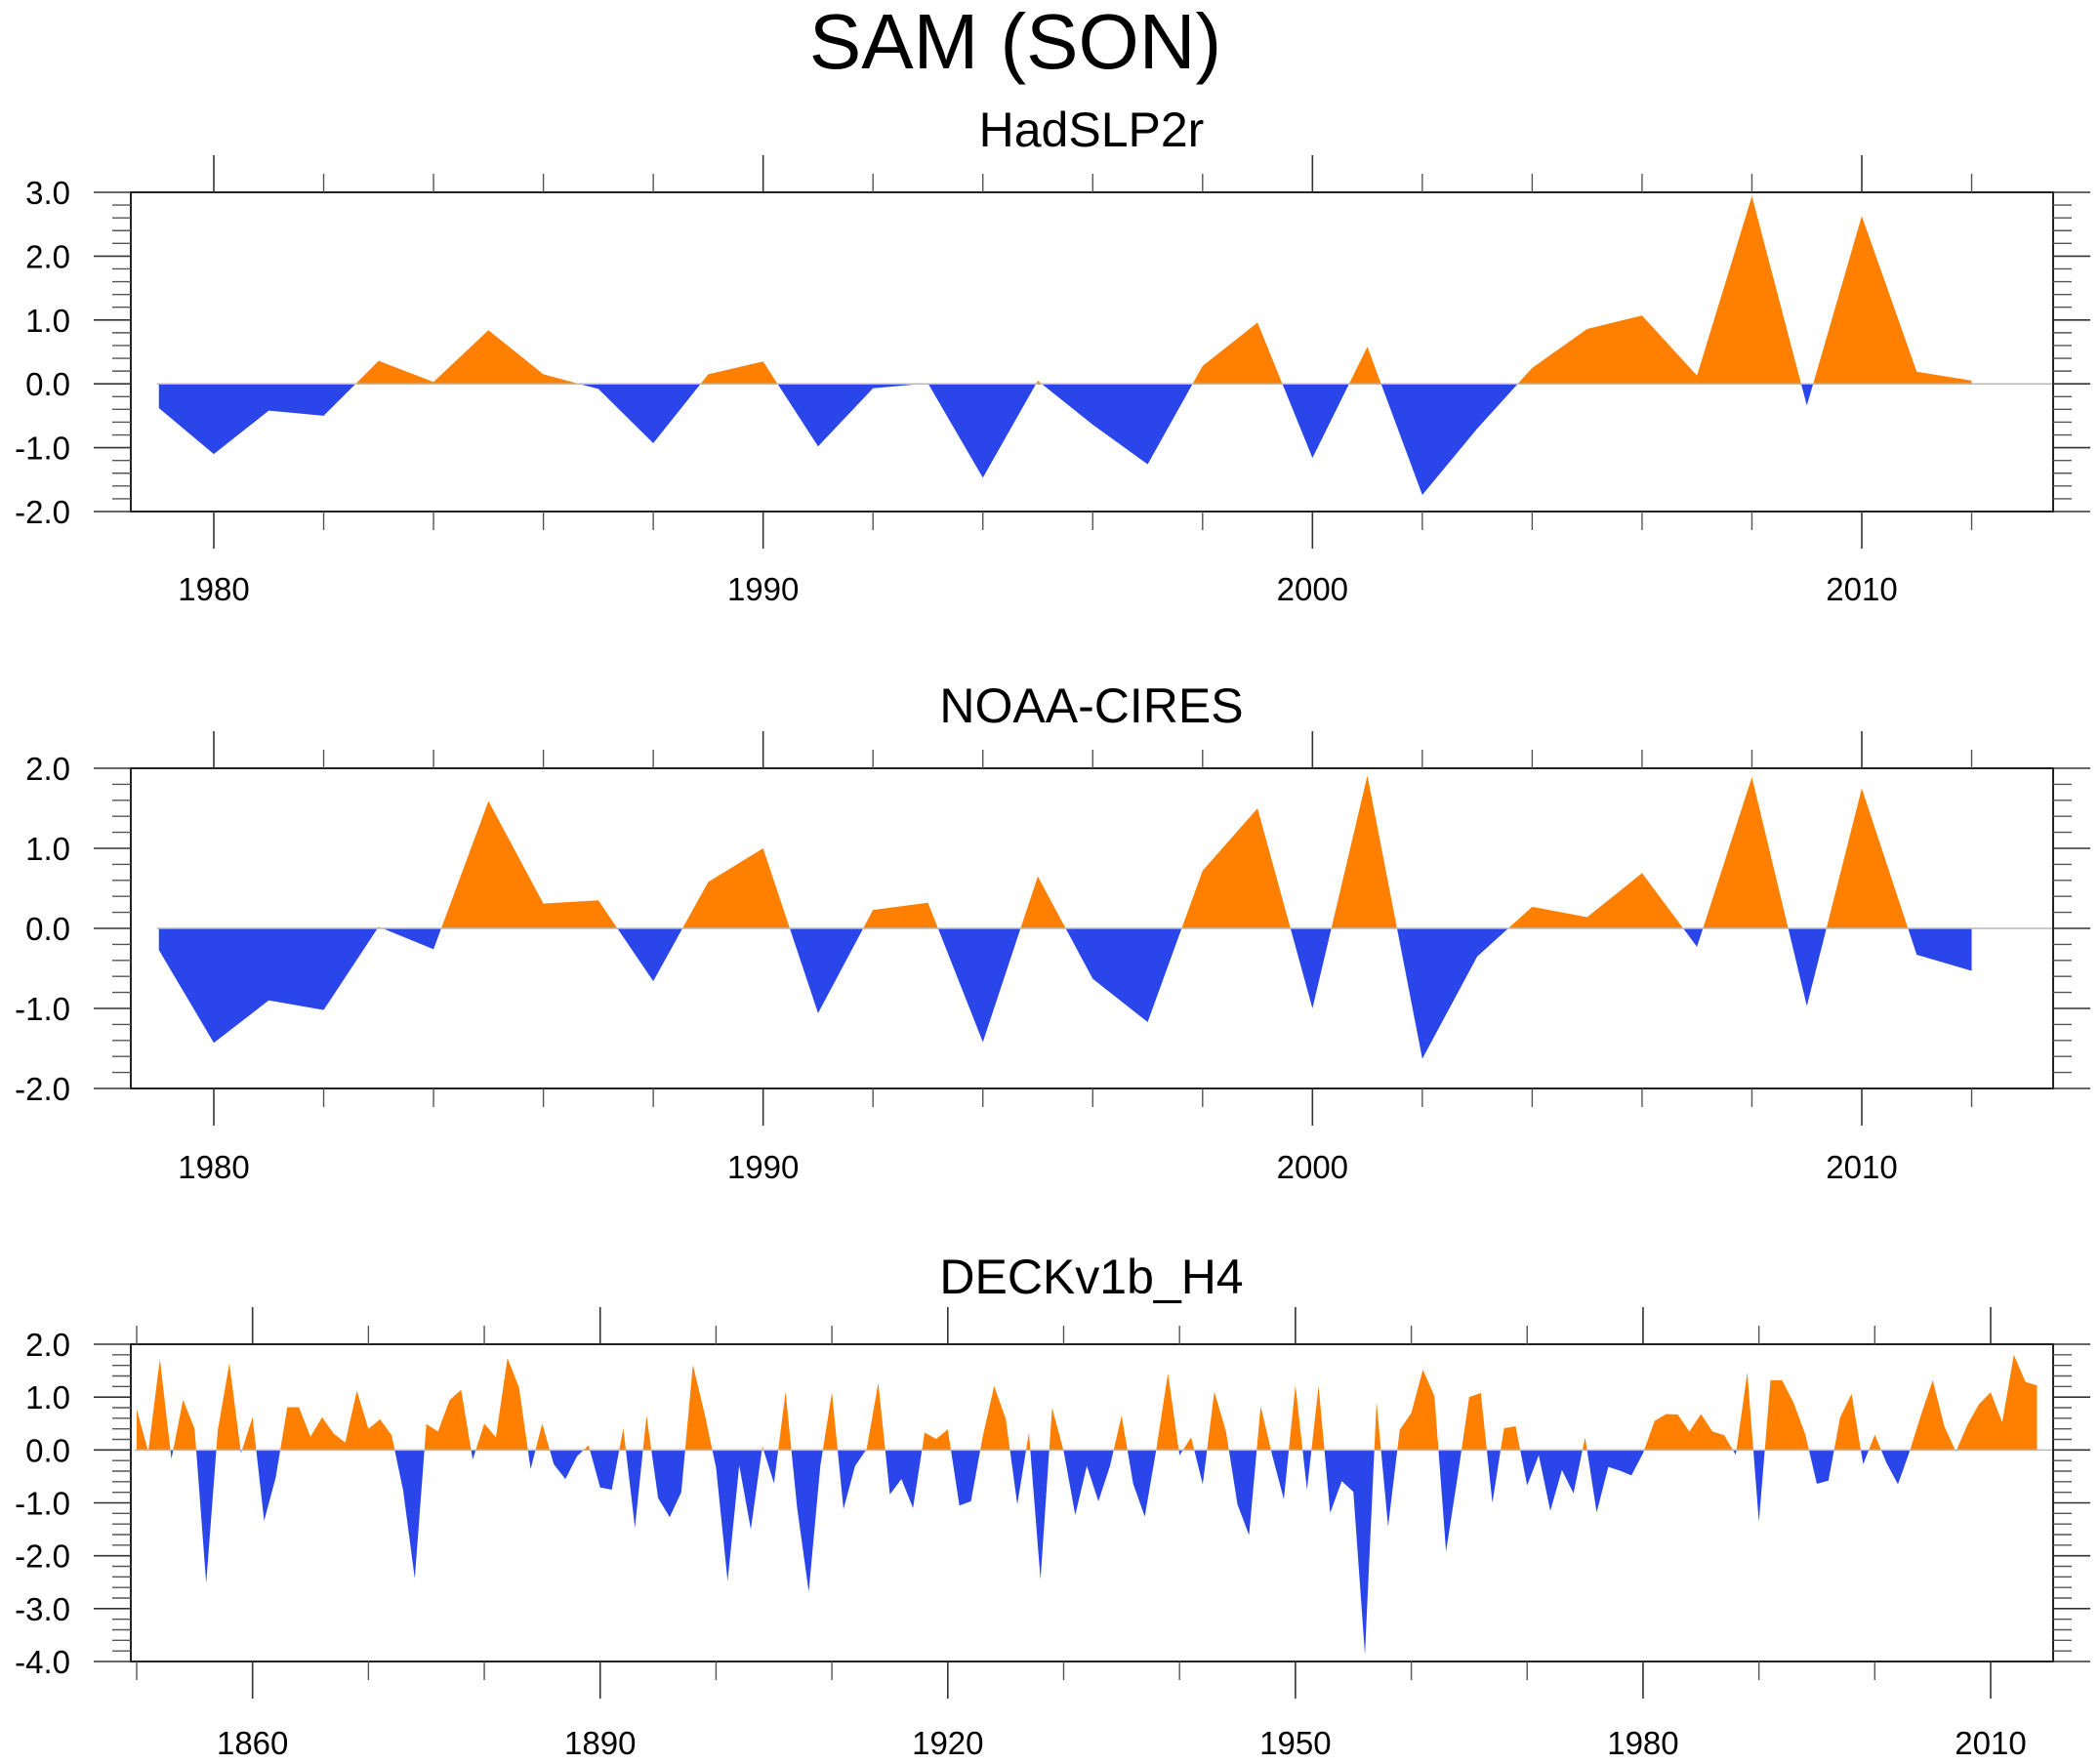 This screenshot has width=2100, height=1764. What do you see at coordinates (1091, 705) in the screenshot?
I see `panel-title-noaa-cires: NOAA-CIRES` at bounding box center [1091, 705].